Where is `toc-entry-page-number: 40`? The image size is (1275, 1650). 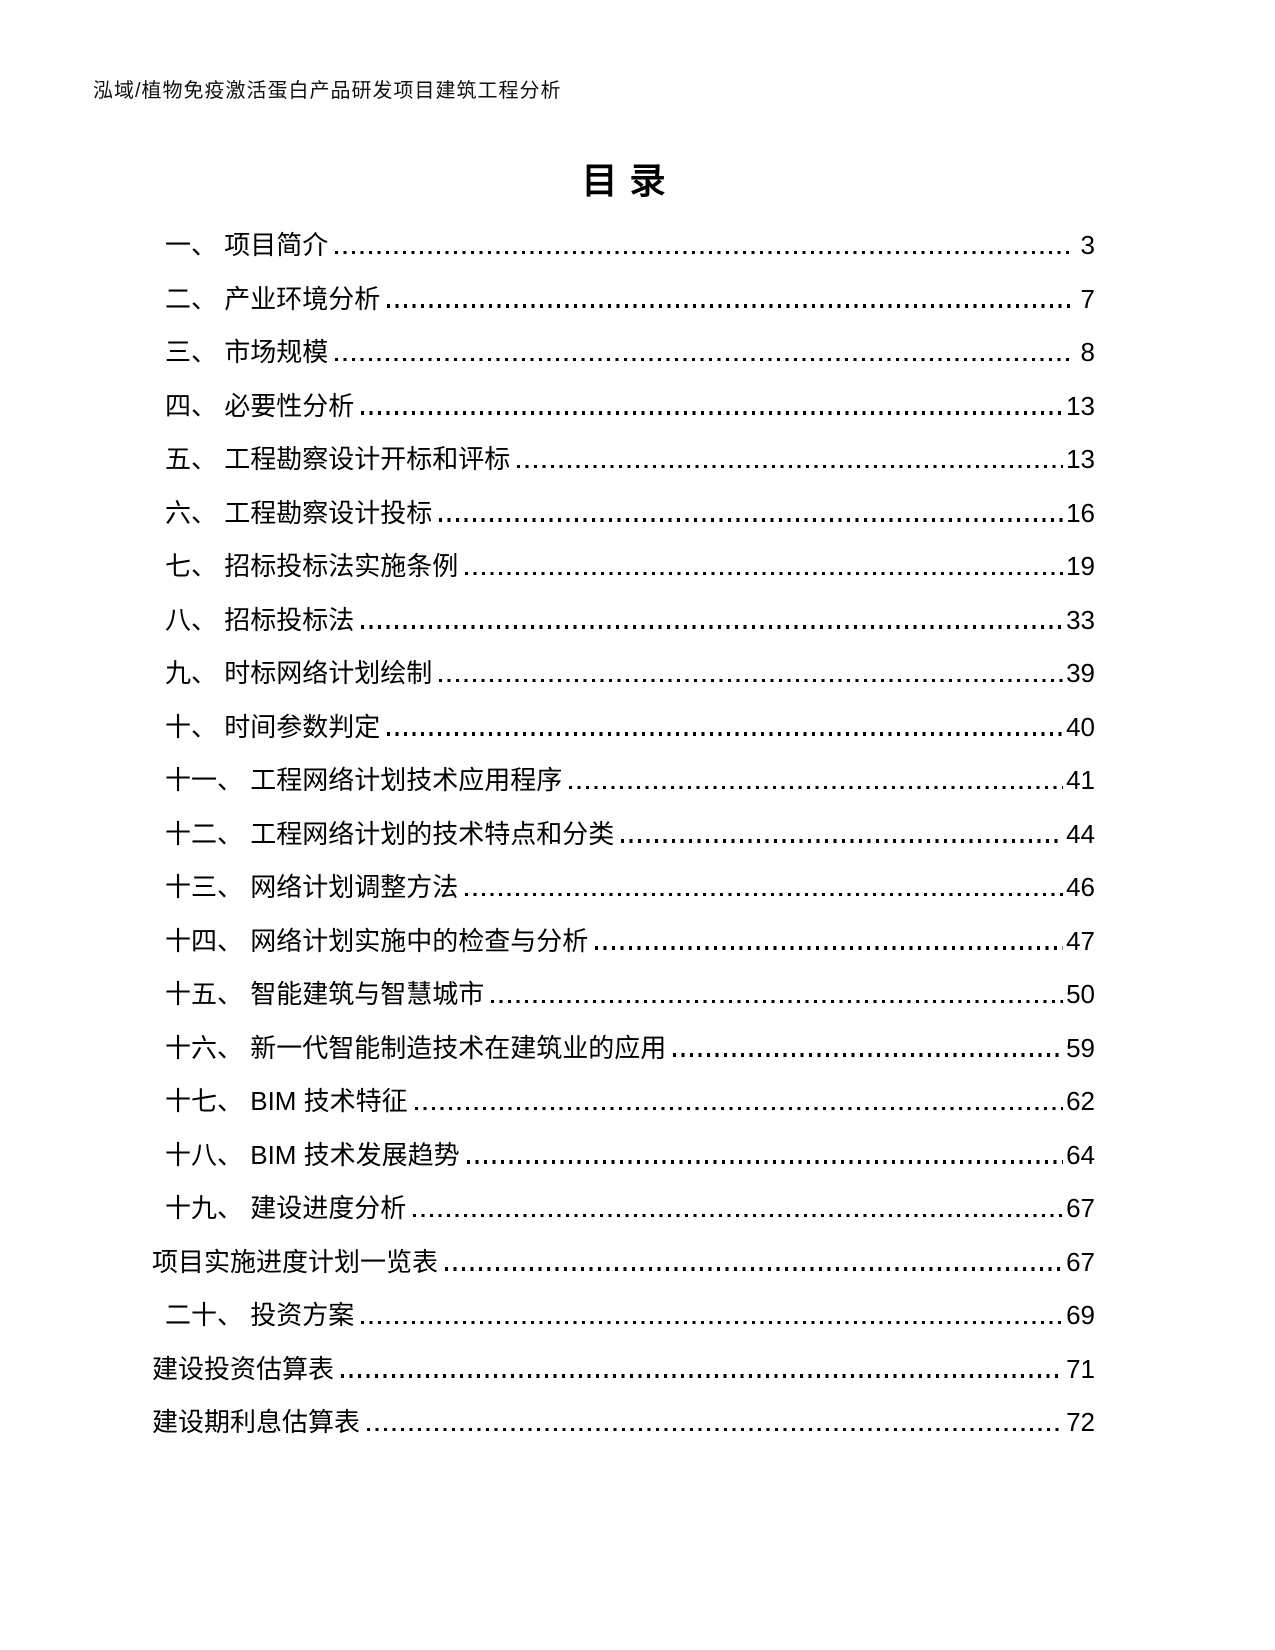
toc-entry-page-number: 40 is located at coordinates (1080, 726).